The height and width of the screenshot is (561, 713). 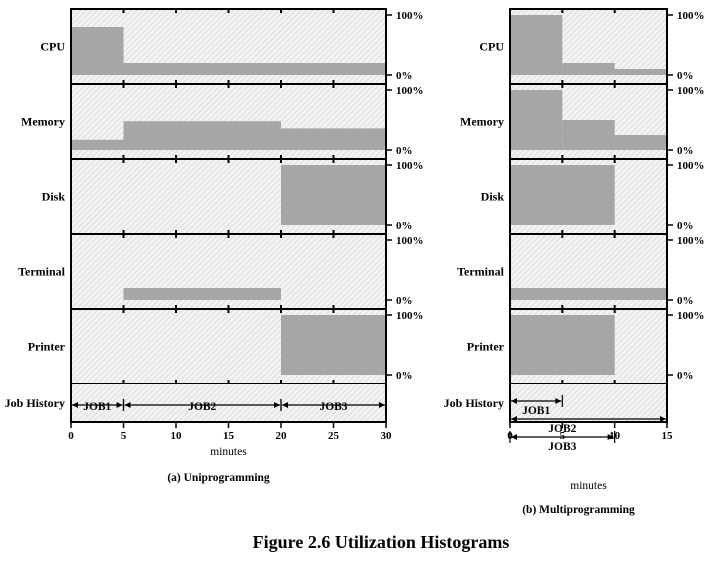 I want to click on row-terminal: Terminal 100% 0%, so click(x=221, y=271).